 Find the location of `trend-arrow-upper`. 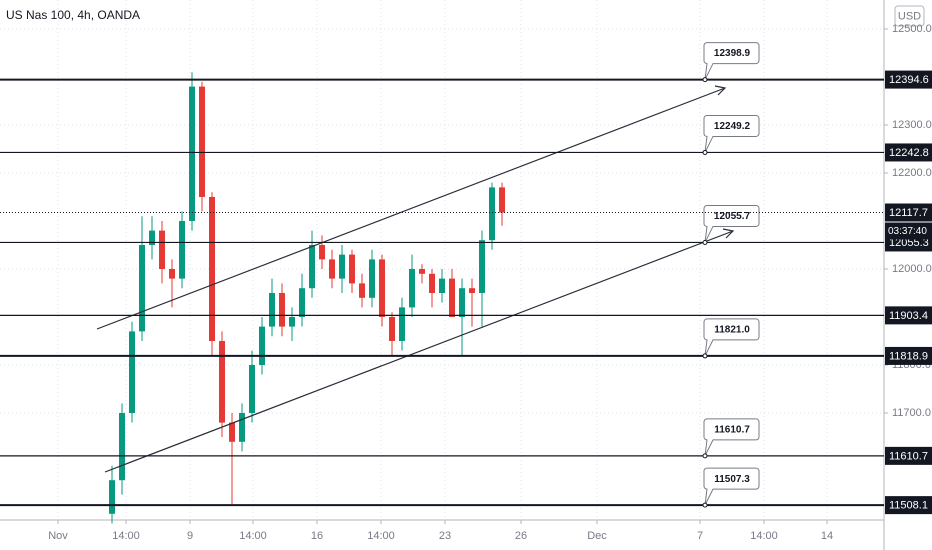

trend-arrow-upper is located at coordinates (720, 90).